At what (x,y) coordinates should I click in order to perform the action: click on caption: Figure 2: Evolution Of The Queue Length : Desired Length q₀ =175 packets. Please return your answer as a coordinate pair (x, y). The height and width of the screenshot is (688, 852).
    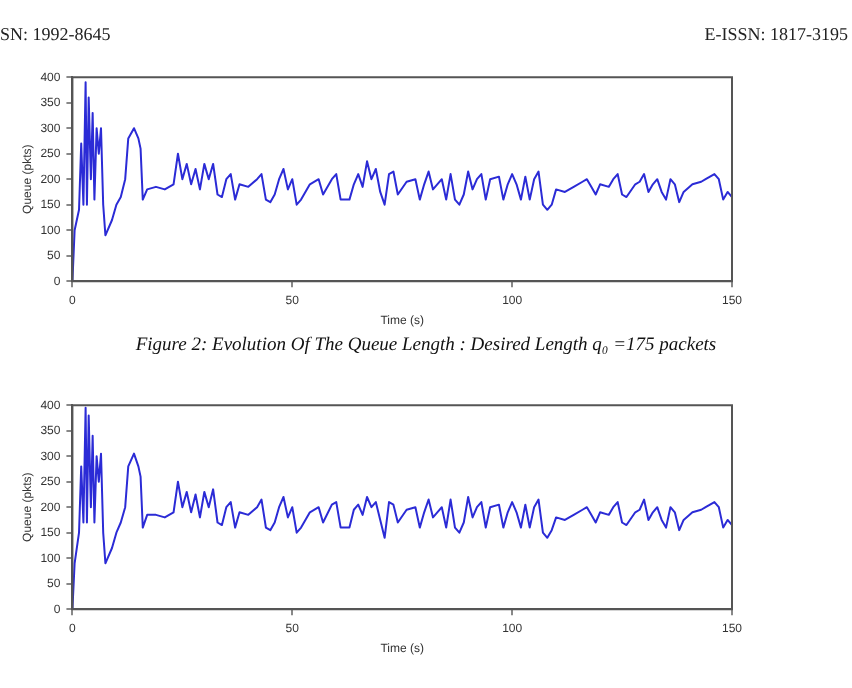
    Looking at the image, I should click on (426, 346).